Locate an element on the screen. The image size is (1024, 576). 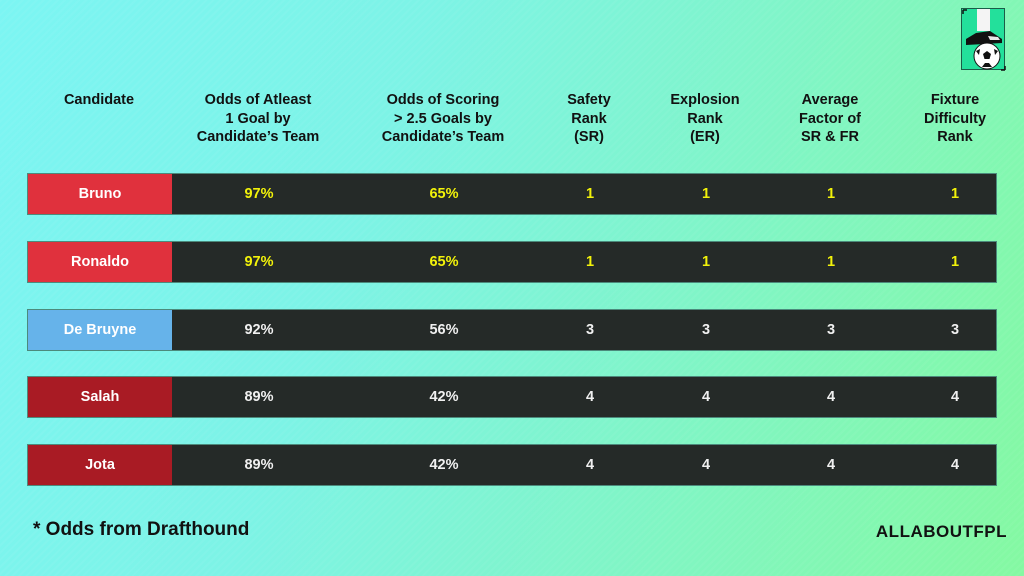
column-header-explosion-rank: Explosion Rank (ER) is located at coordinates (705, 118).